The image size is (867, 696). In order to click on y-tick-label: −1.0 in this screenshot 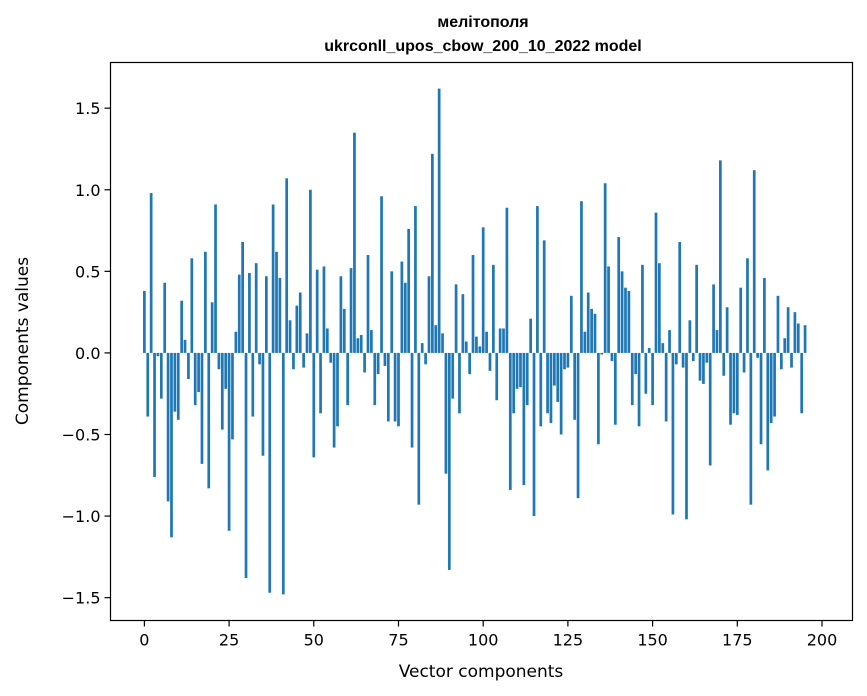, I will do `click(81, 516)`.